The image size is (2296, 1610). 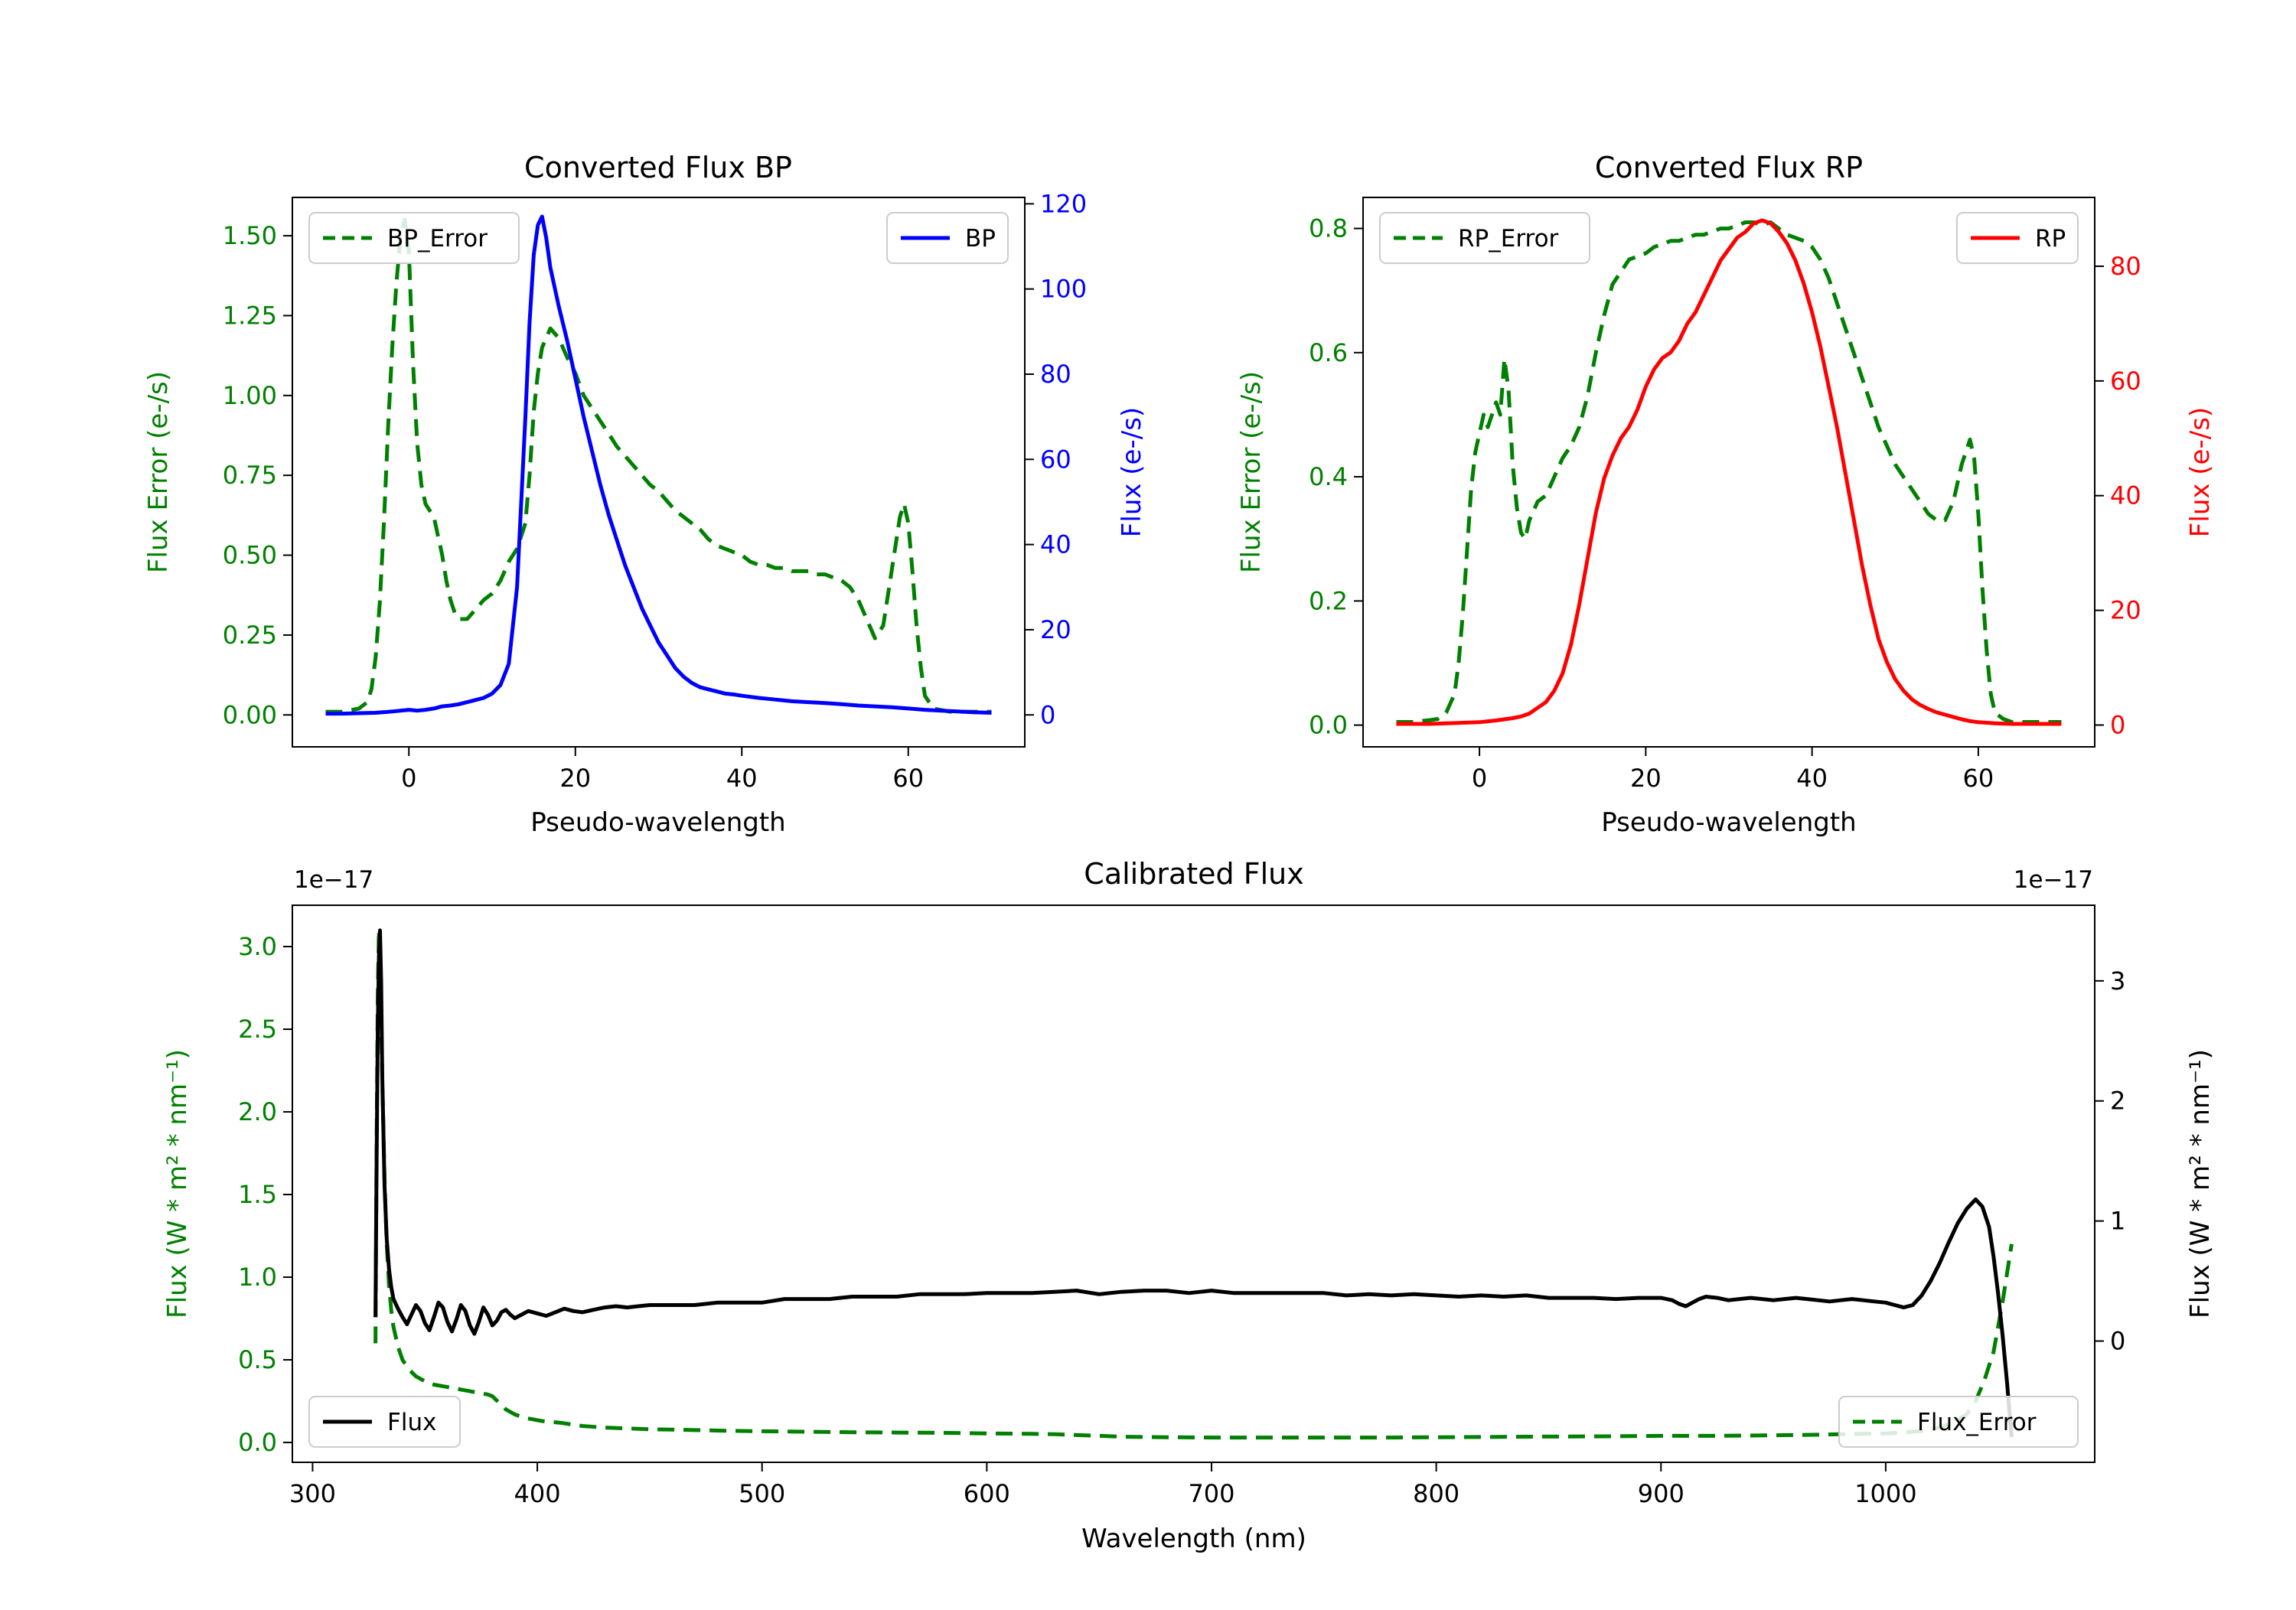 What do you see at coordinates (1328, 600) in the screenshot?
I see `y-tick-label-left: 0.2` at bounding box center [1328, 600].